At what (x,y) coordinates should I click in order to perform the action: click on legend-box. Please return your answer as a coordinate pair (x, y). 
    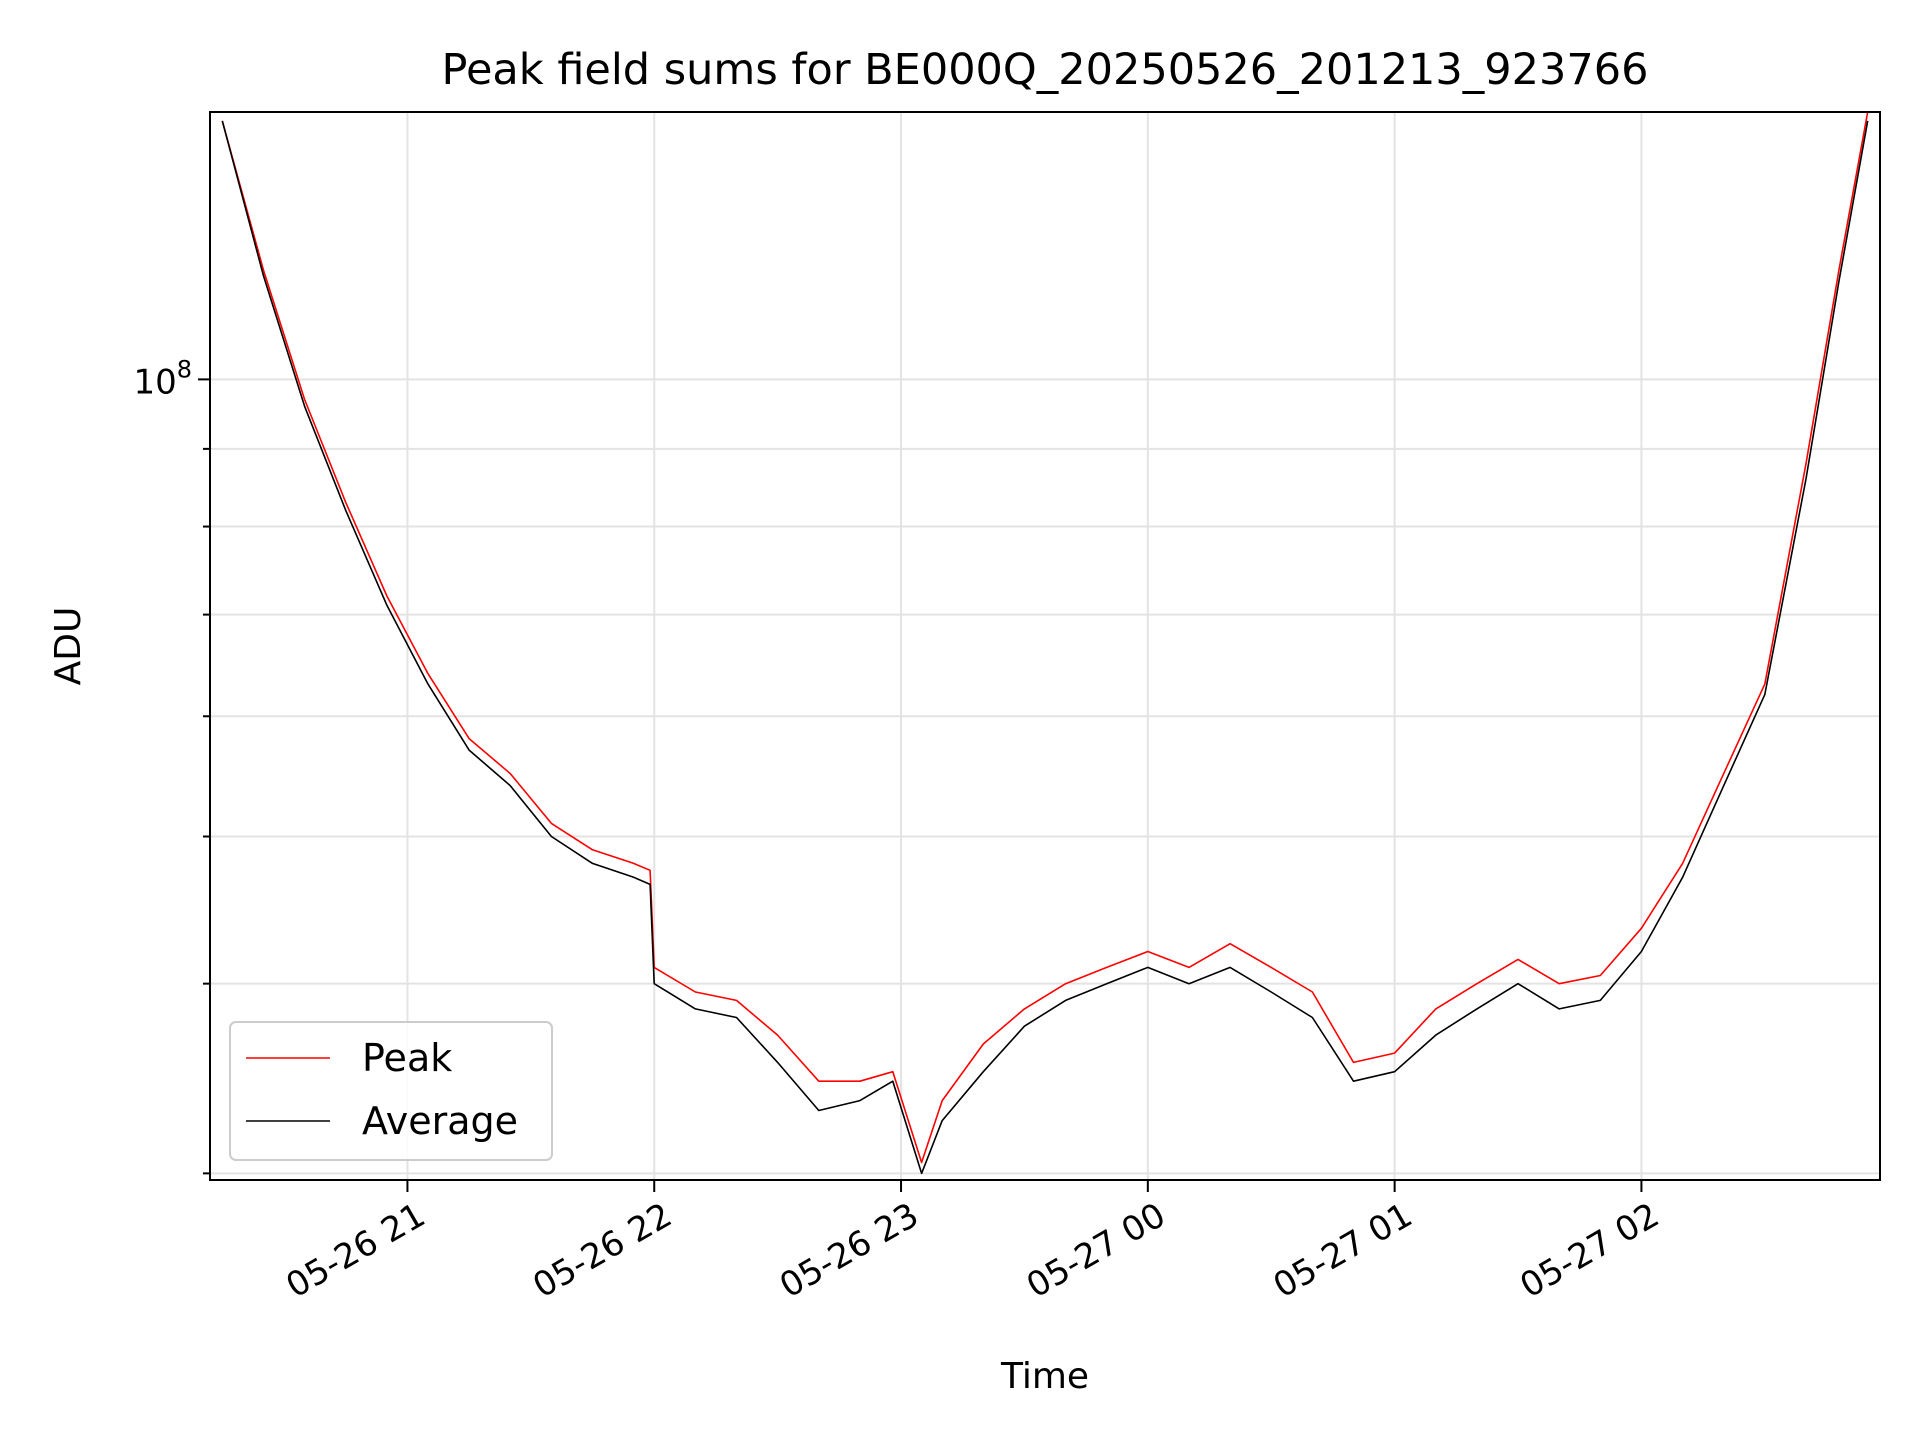
    Looking at the image, I should click on (391, 1091).